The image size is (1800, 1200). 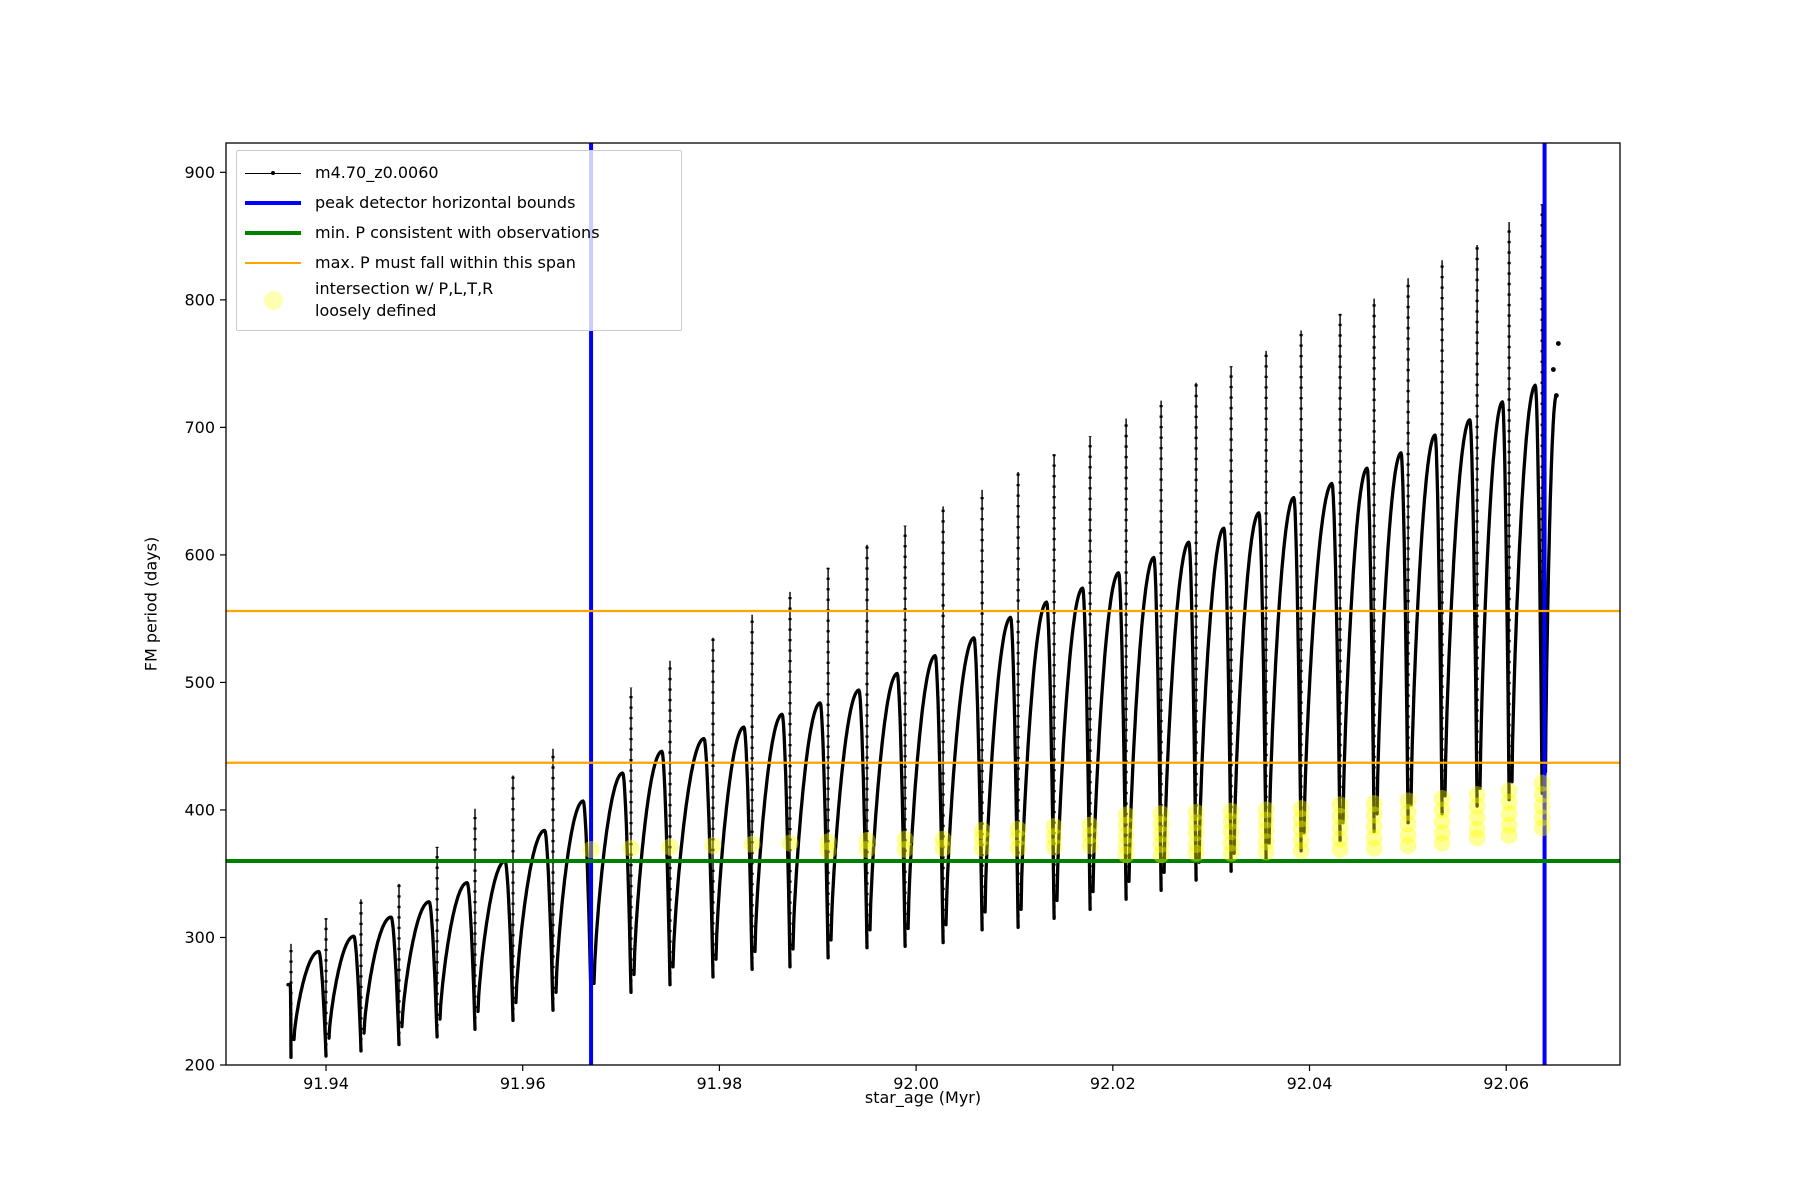 What do you see at coordinates (199, 554) in the screenshot?
I see `y-tick-label: 600` at bounding box center [199, 554].